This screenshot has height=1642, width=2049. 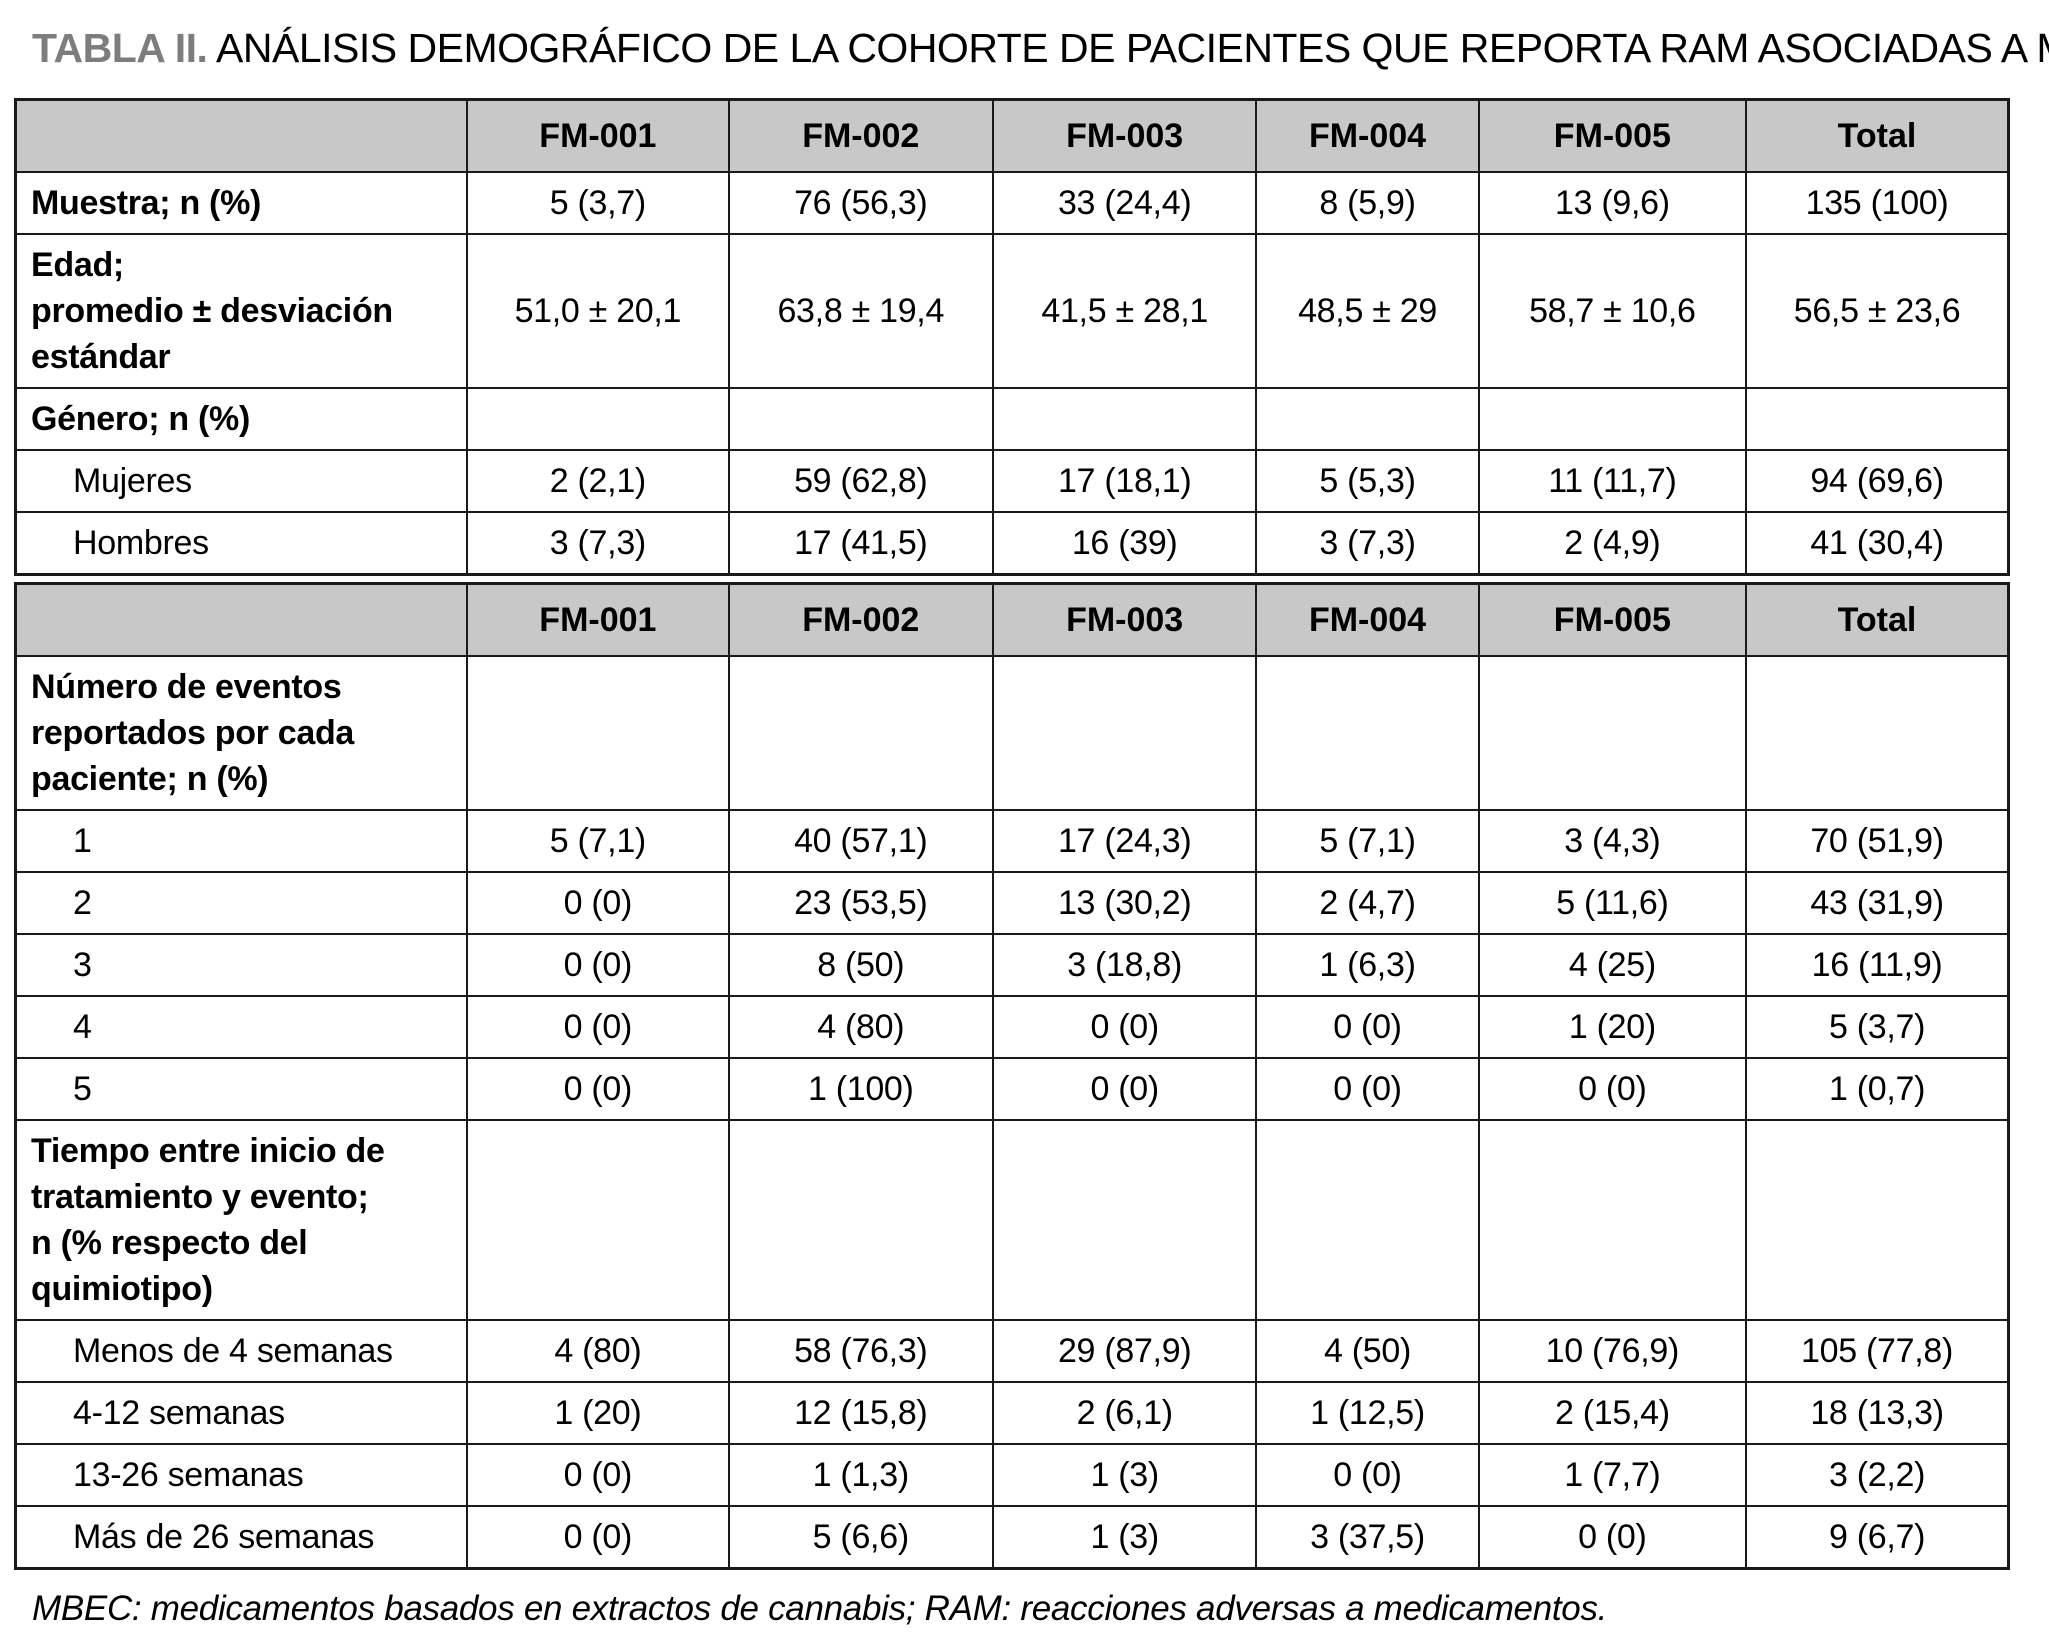 What do you see at coordinates (1367, 203) in the screenshot?
I see `cell: 8 (5,9)` at bounding box center [1367, 203].